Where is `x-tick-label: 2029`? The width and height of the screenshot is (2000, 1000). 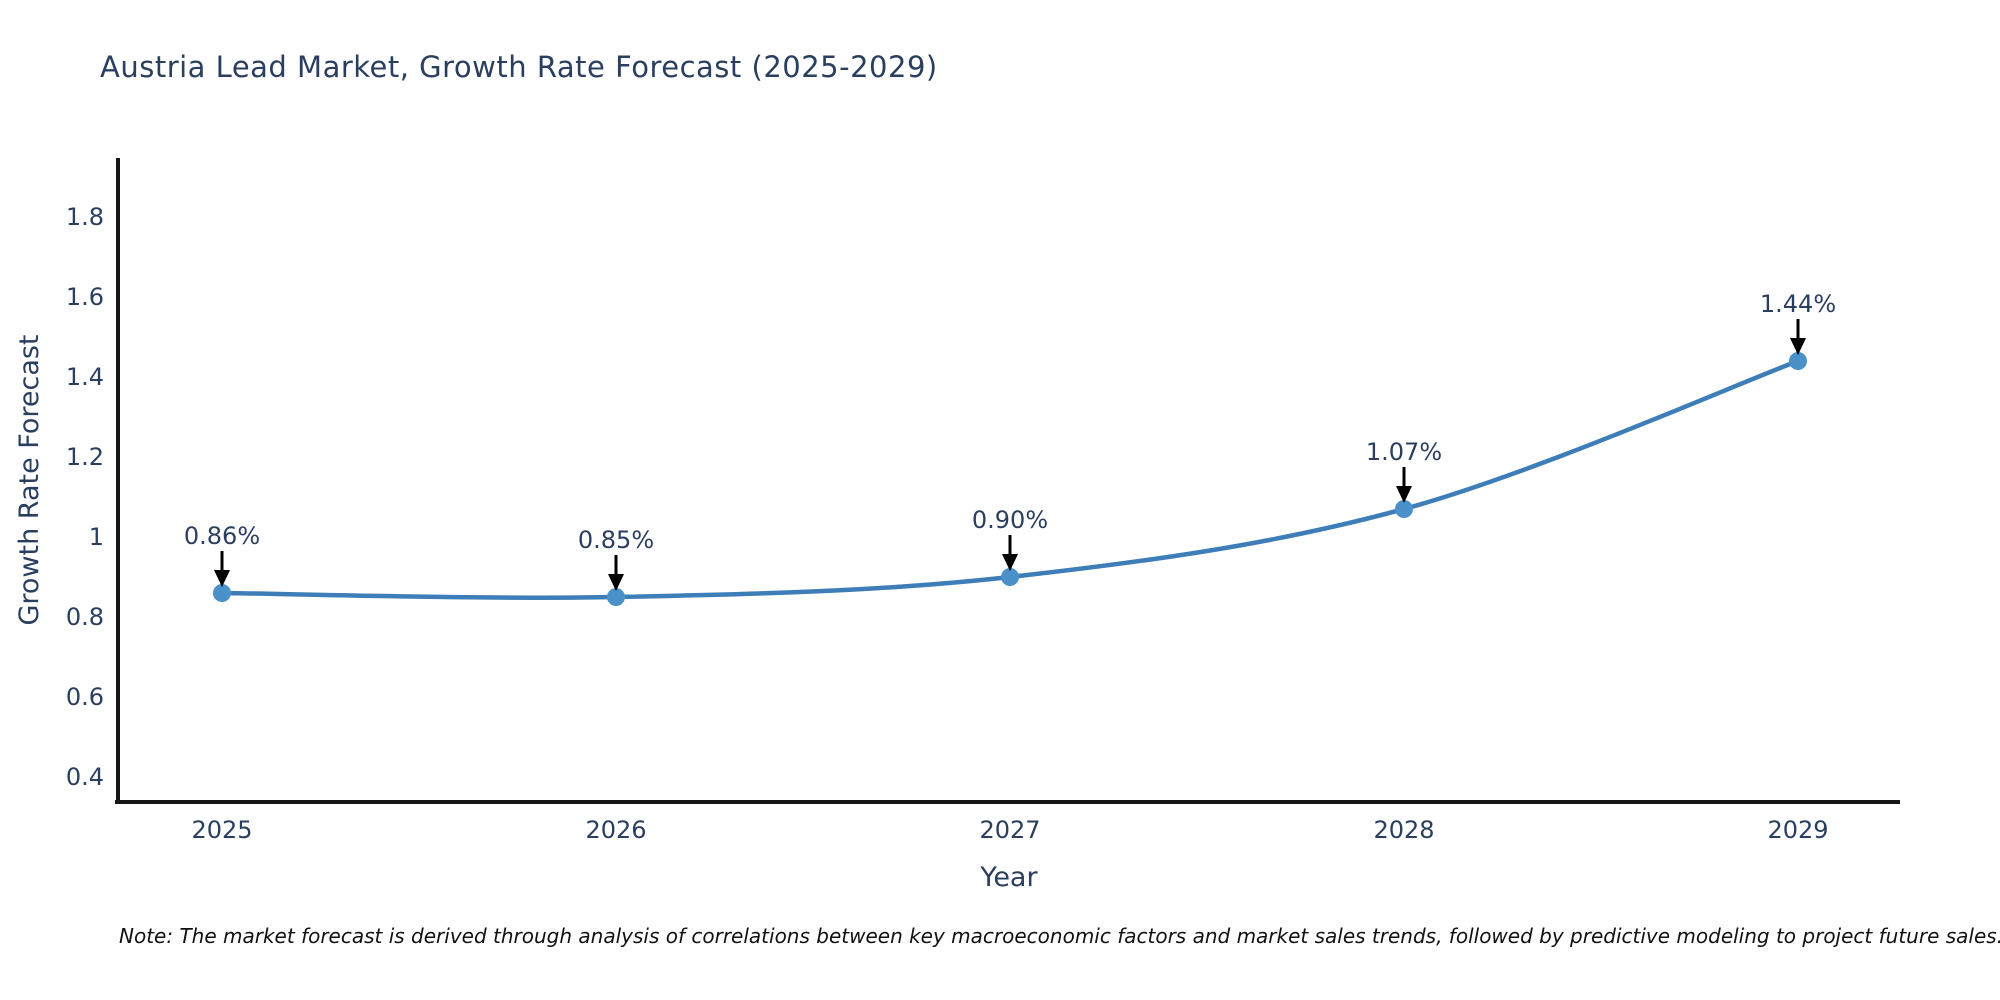
x-tick-label: 2029 is located at coordinates (1797, 830).